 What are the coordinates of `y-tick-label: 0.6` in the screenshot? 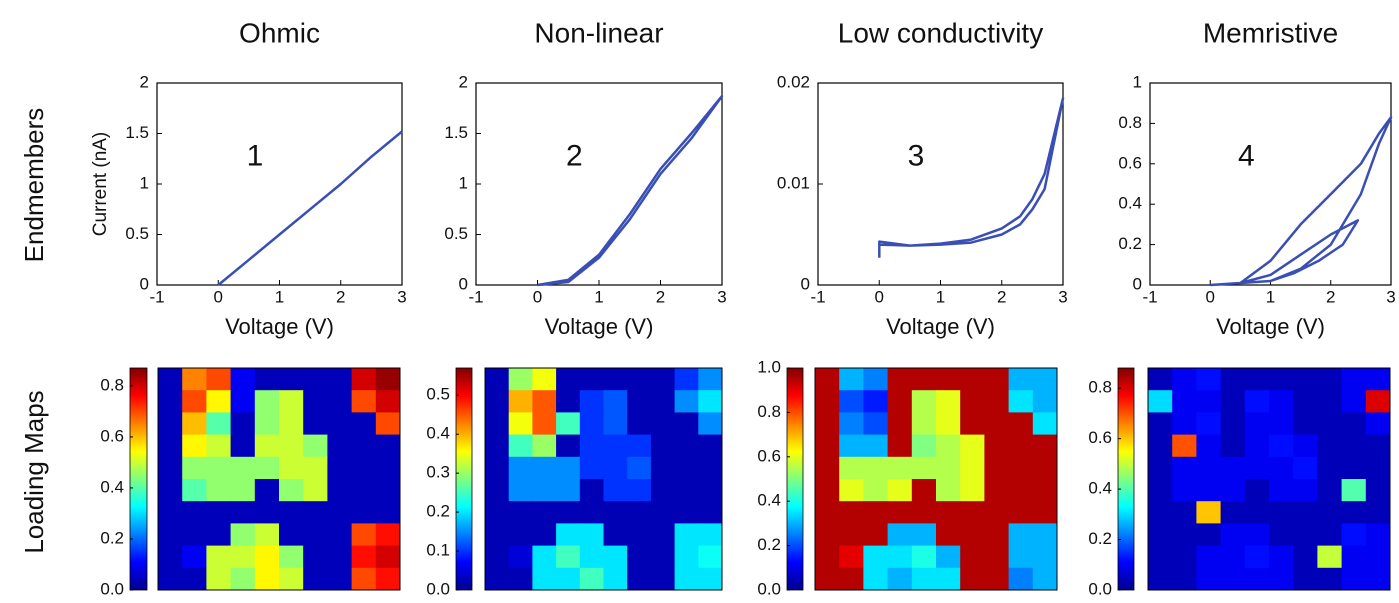 It's located at (1130, 162).